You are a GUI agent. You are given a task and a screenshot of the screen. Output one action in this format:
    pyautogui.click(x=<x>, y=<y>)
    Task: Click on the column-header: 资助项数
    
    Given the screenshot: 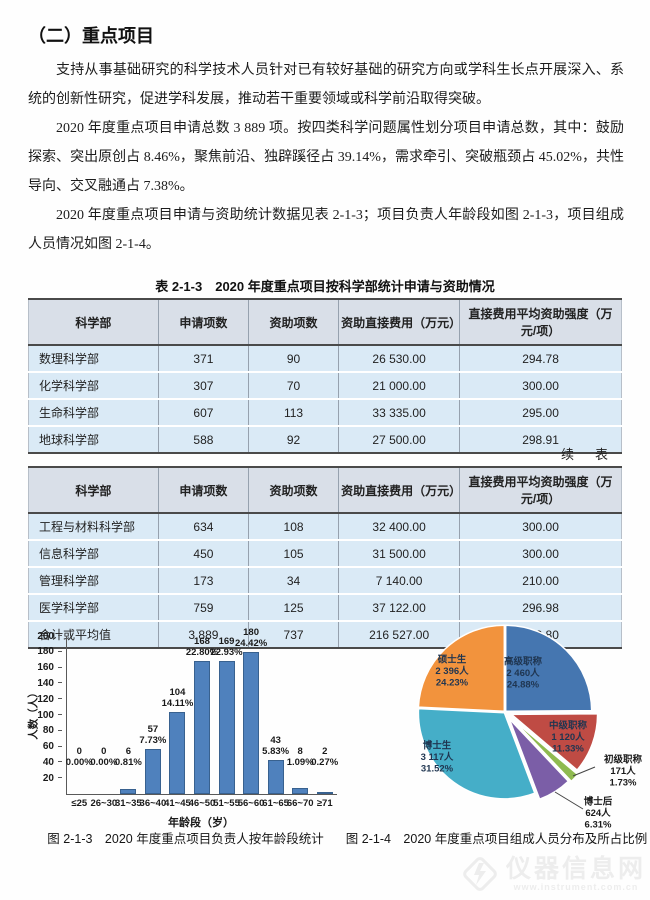 What is the action you would take?
    pyautogui.click(x=293, y=322)
    